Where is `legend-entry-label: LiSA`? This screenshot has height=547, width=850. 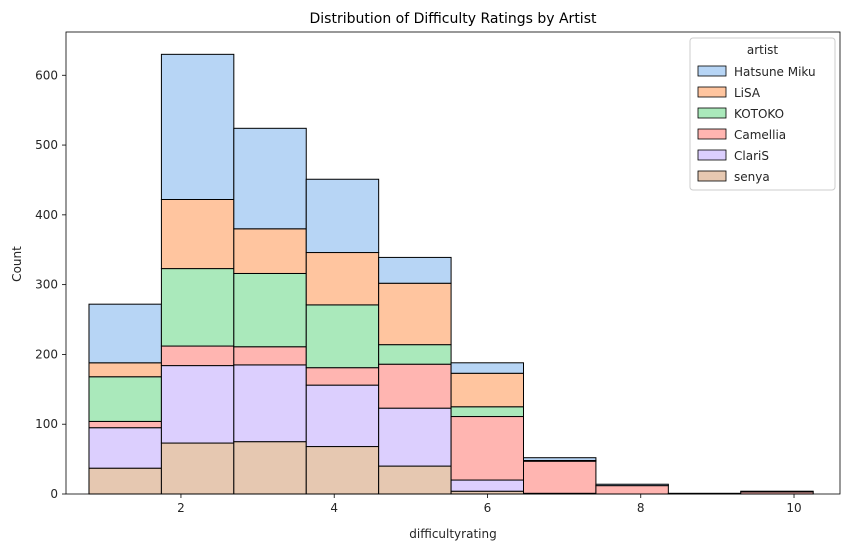 legend-entry-label: LiSA is located at coordinates (747, 93).